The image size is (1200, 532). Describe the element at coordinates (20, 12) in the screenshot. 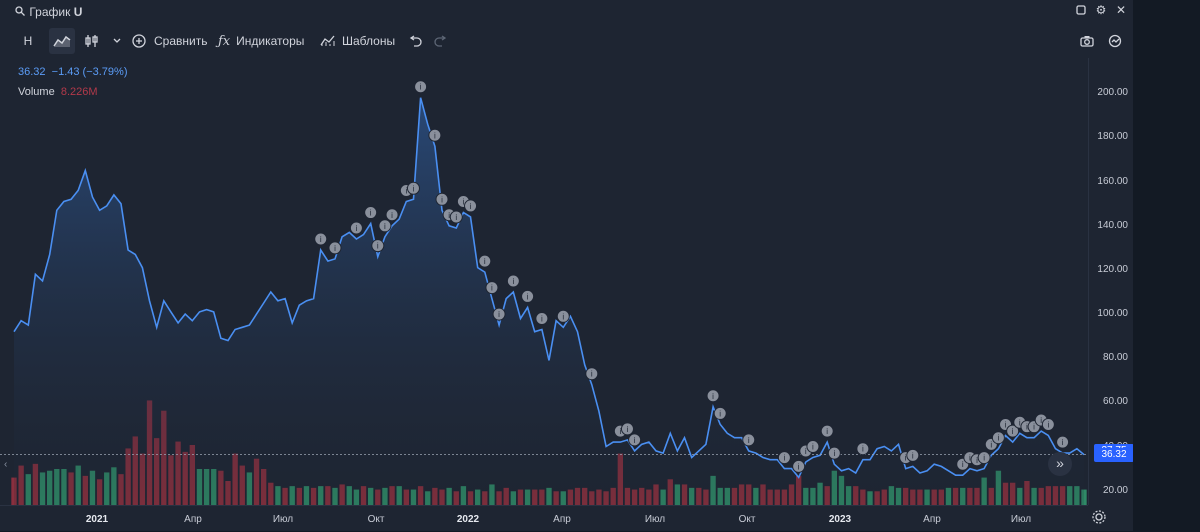

I see `search-icon` at that location.